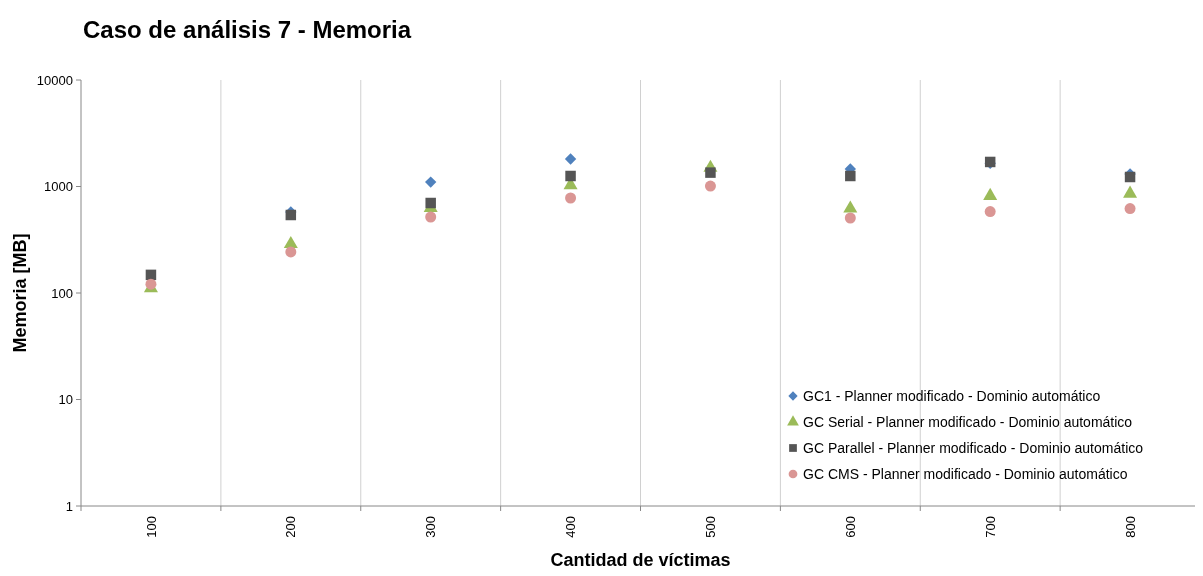 The width and height of the screenshot is (1203, 576). I want to click on x-tick-label: 400, so click(571, 527).